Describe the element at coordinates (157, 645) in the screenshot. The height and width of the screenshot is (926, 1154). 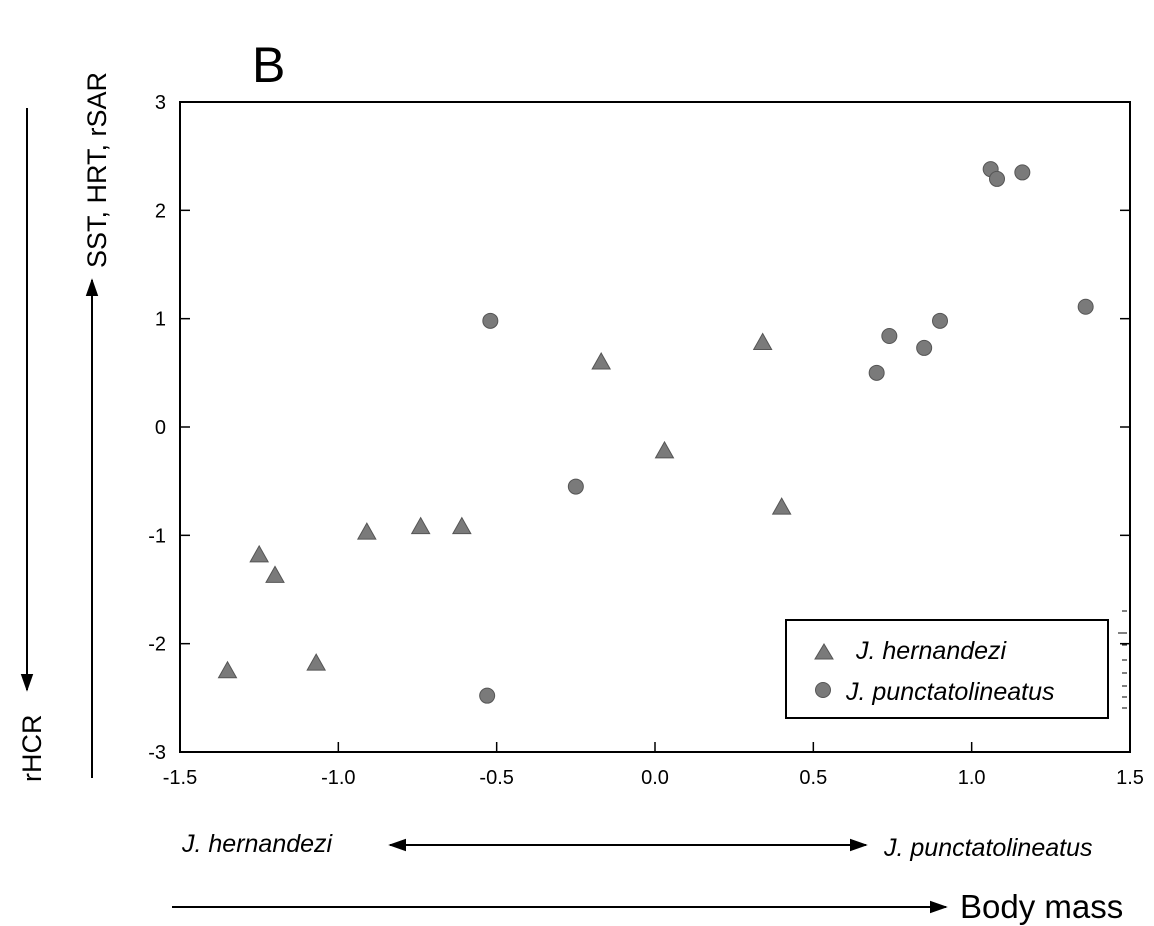
I see `y-tick-label: -2` at that location.